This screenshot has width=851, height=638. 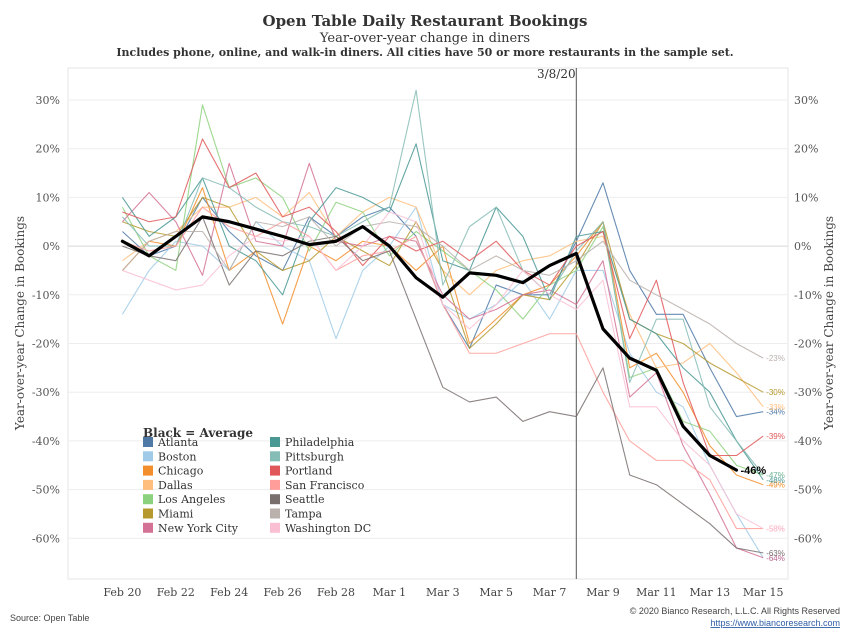 What do you see at coordinates (775, 480) in the screenshot?
I see `end-label: -48%` at bounding box center [775, 480].